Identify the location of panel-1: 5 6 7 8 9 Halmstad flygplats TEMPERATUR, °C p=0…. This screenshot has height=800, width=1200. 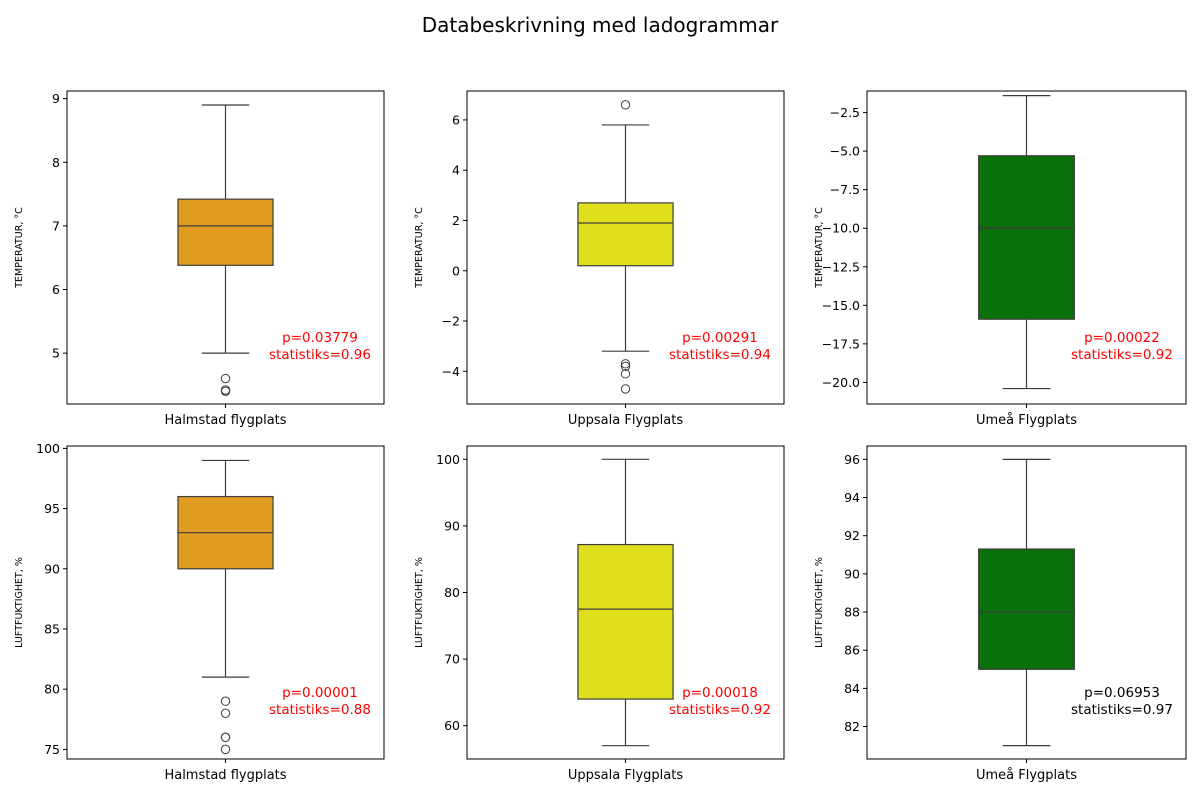
(199, 259).